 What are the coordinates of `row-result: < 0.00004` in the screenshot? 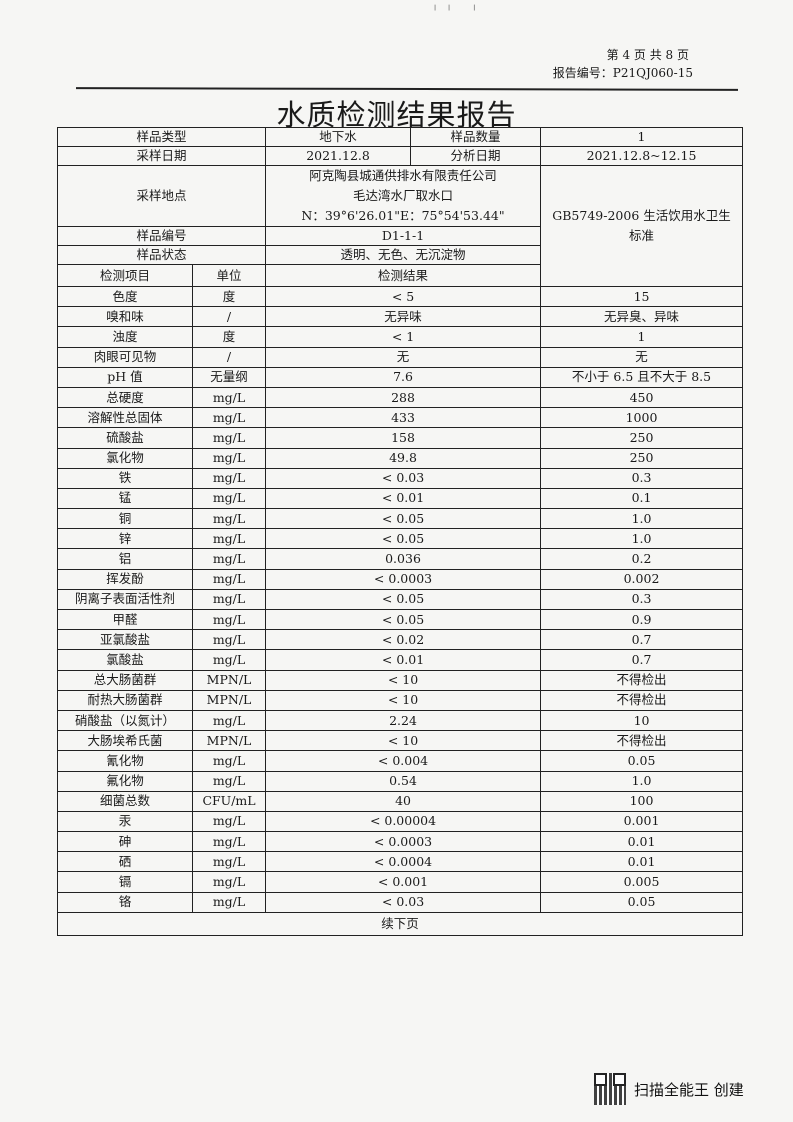 It's located at (403, 821).